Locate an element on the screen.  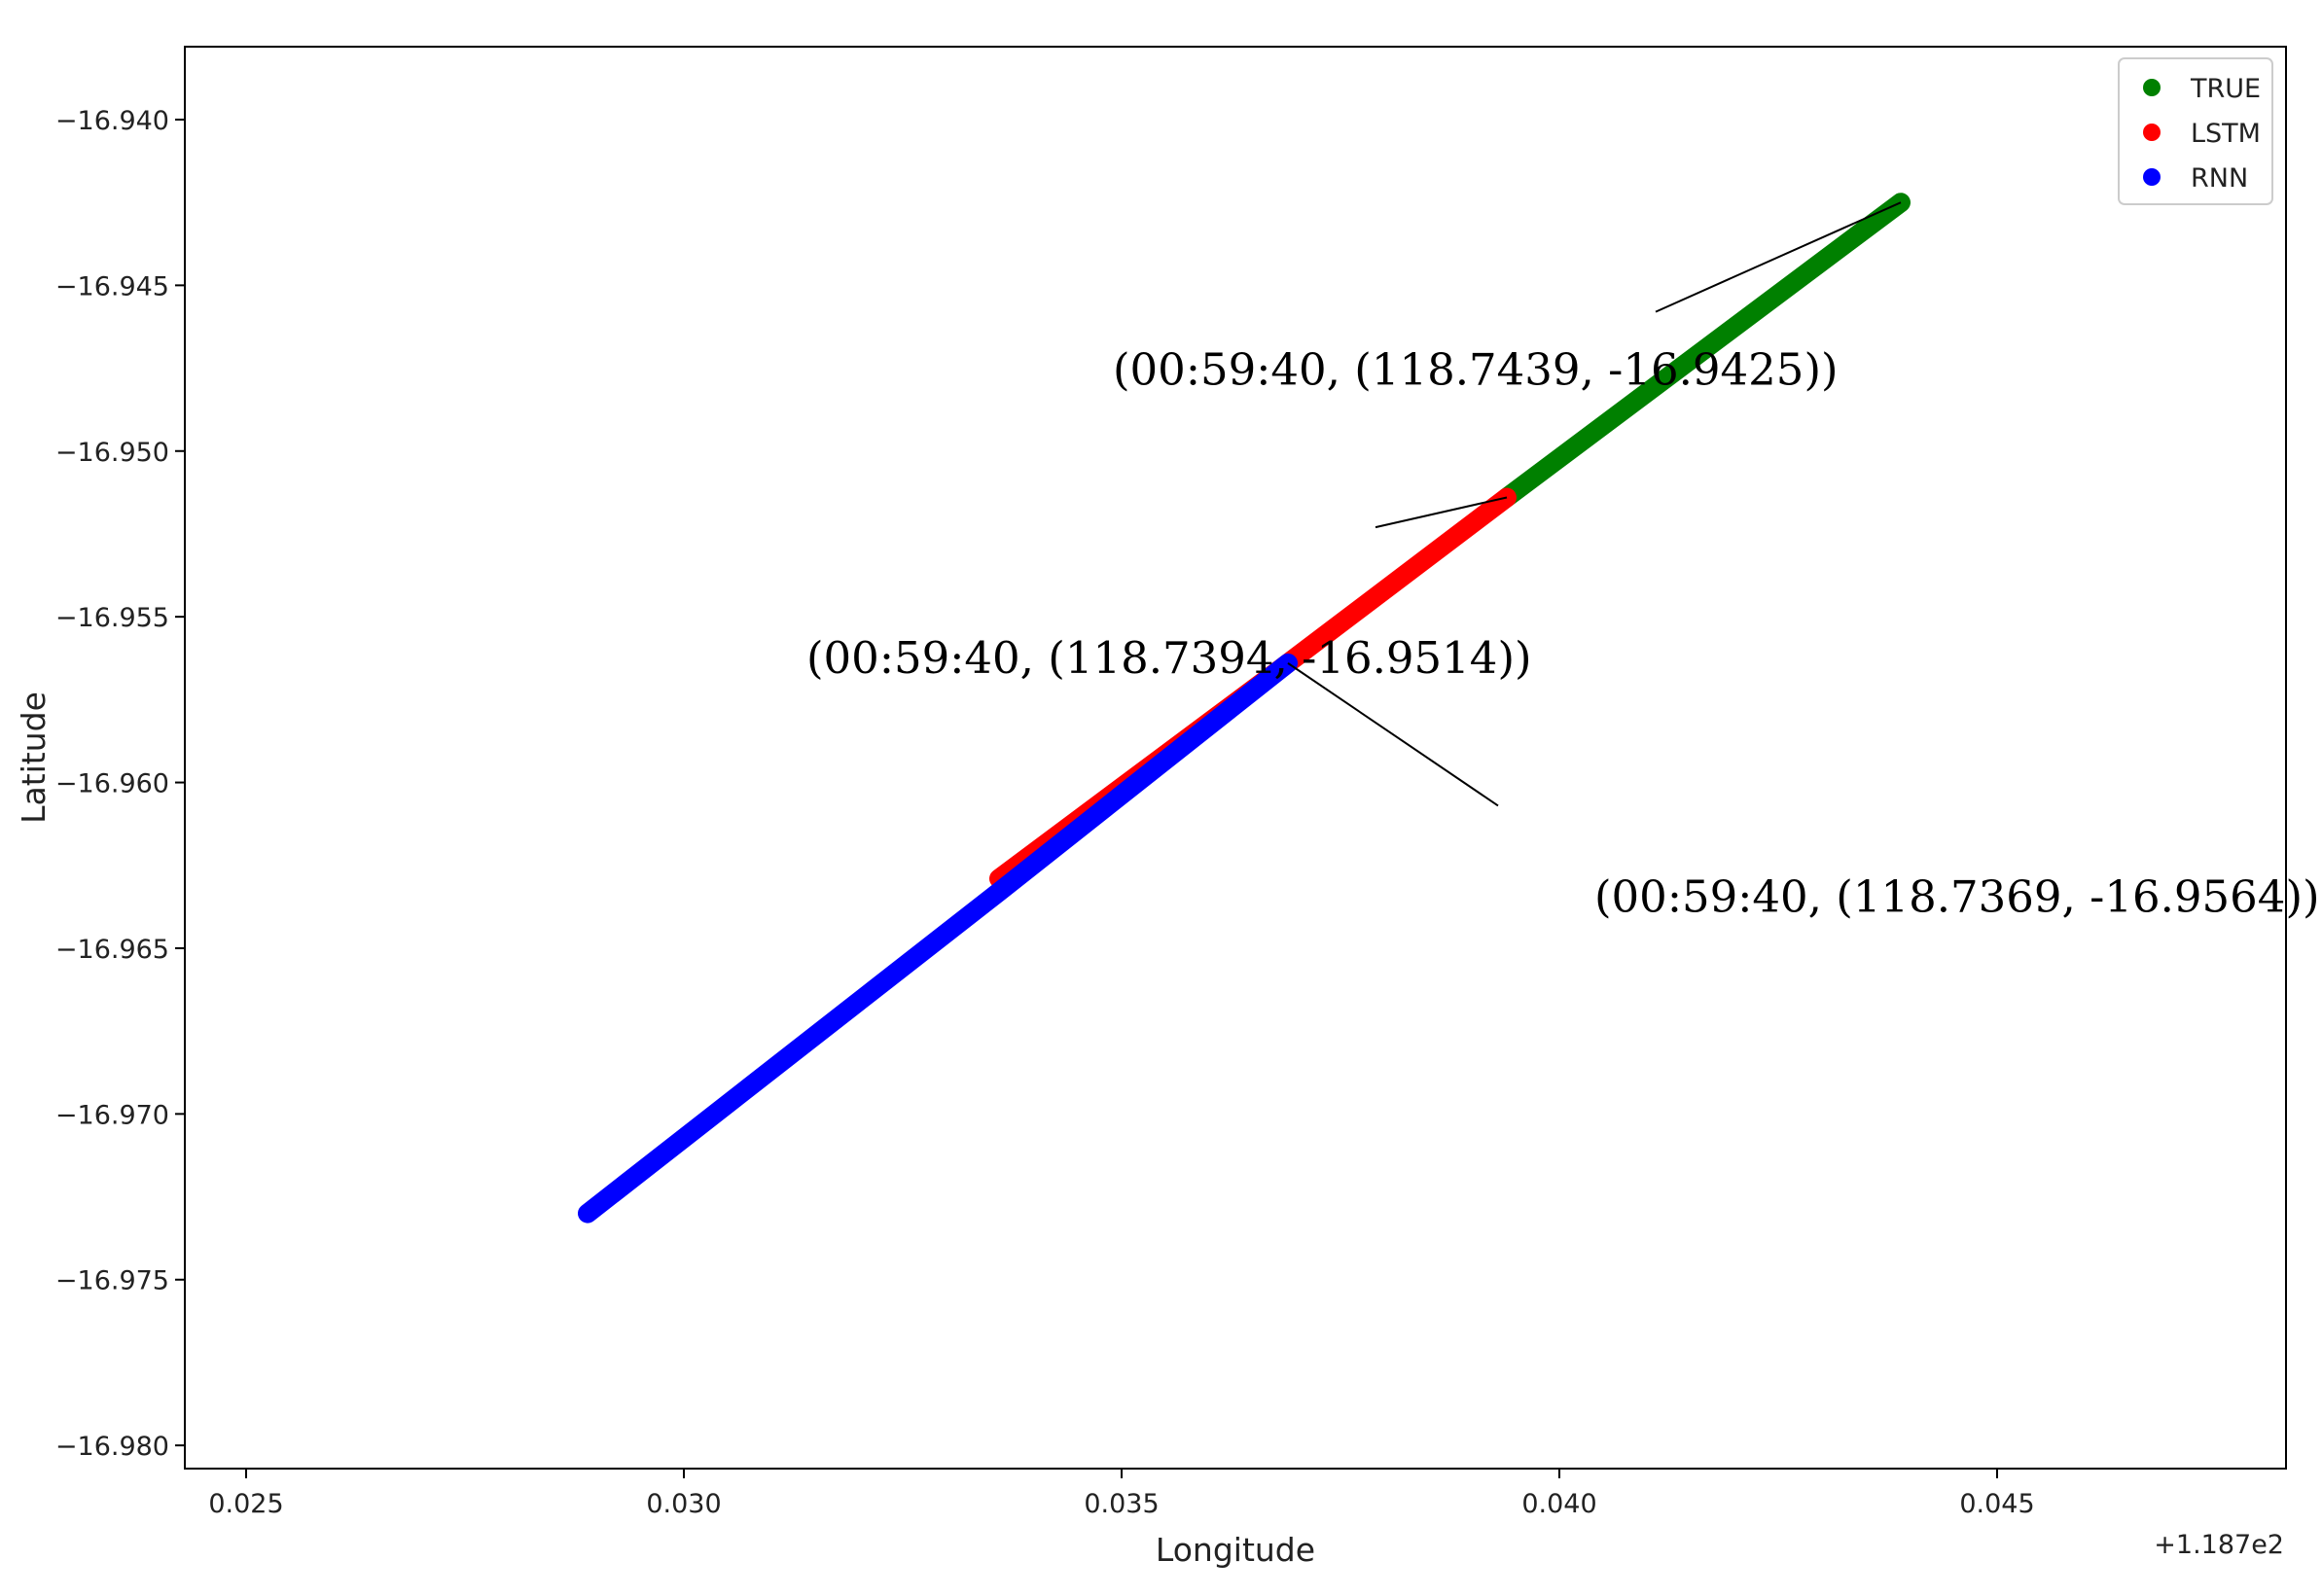
legend: TRUE LSTM RNN is located at coordinates (2195, 131).